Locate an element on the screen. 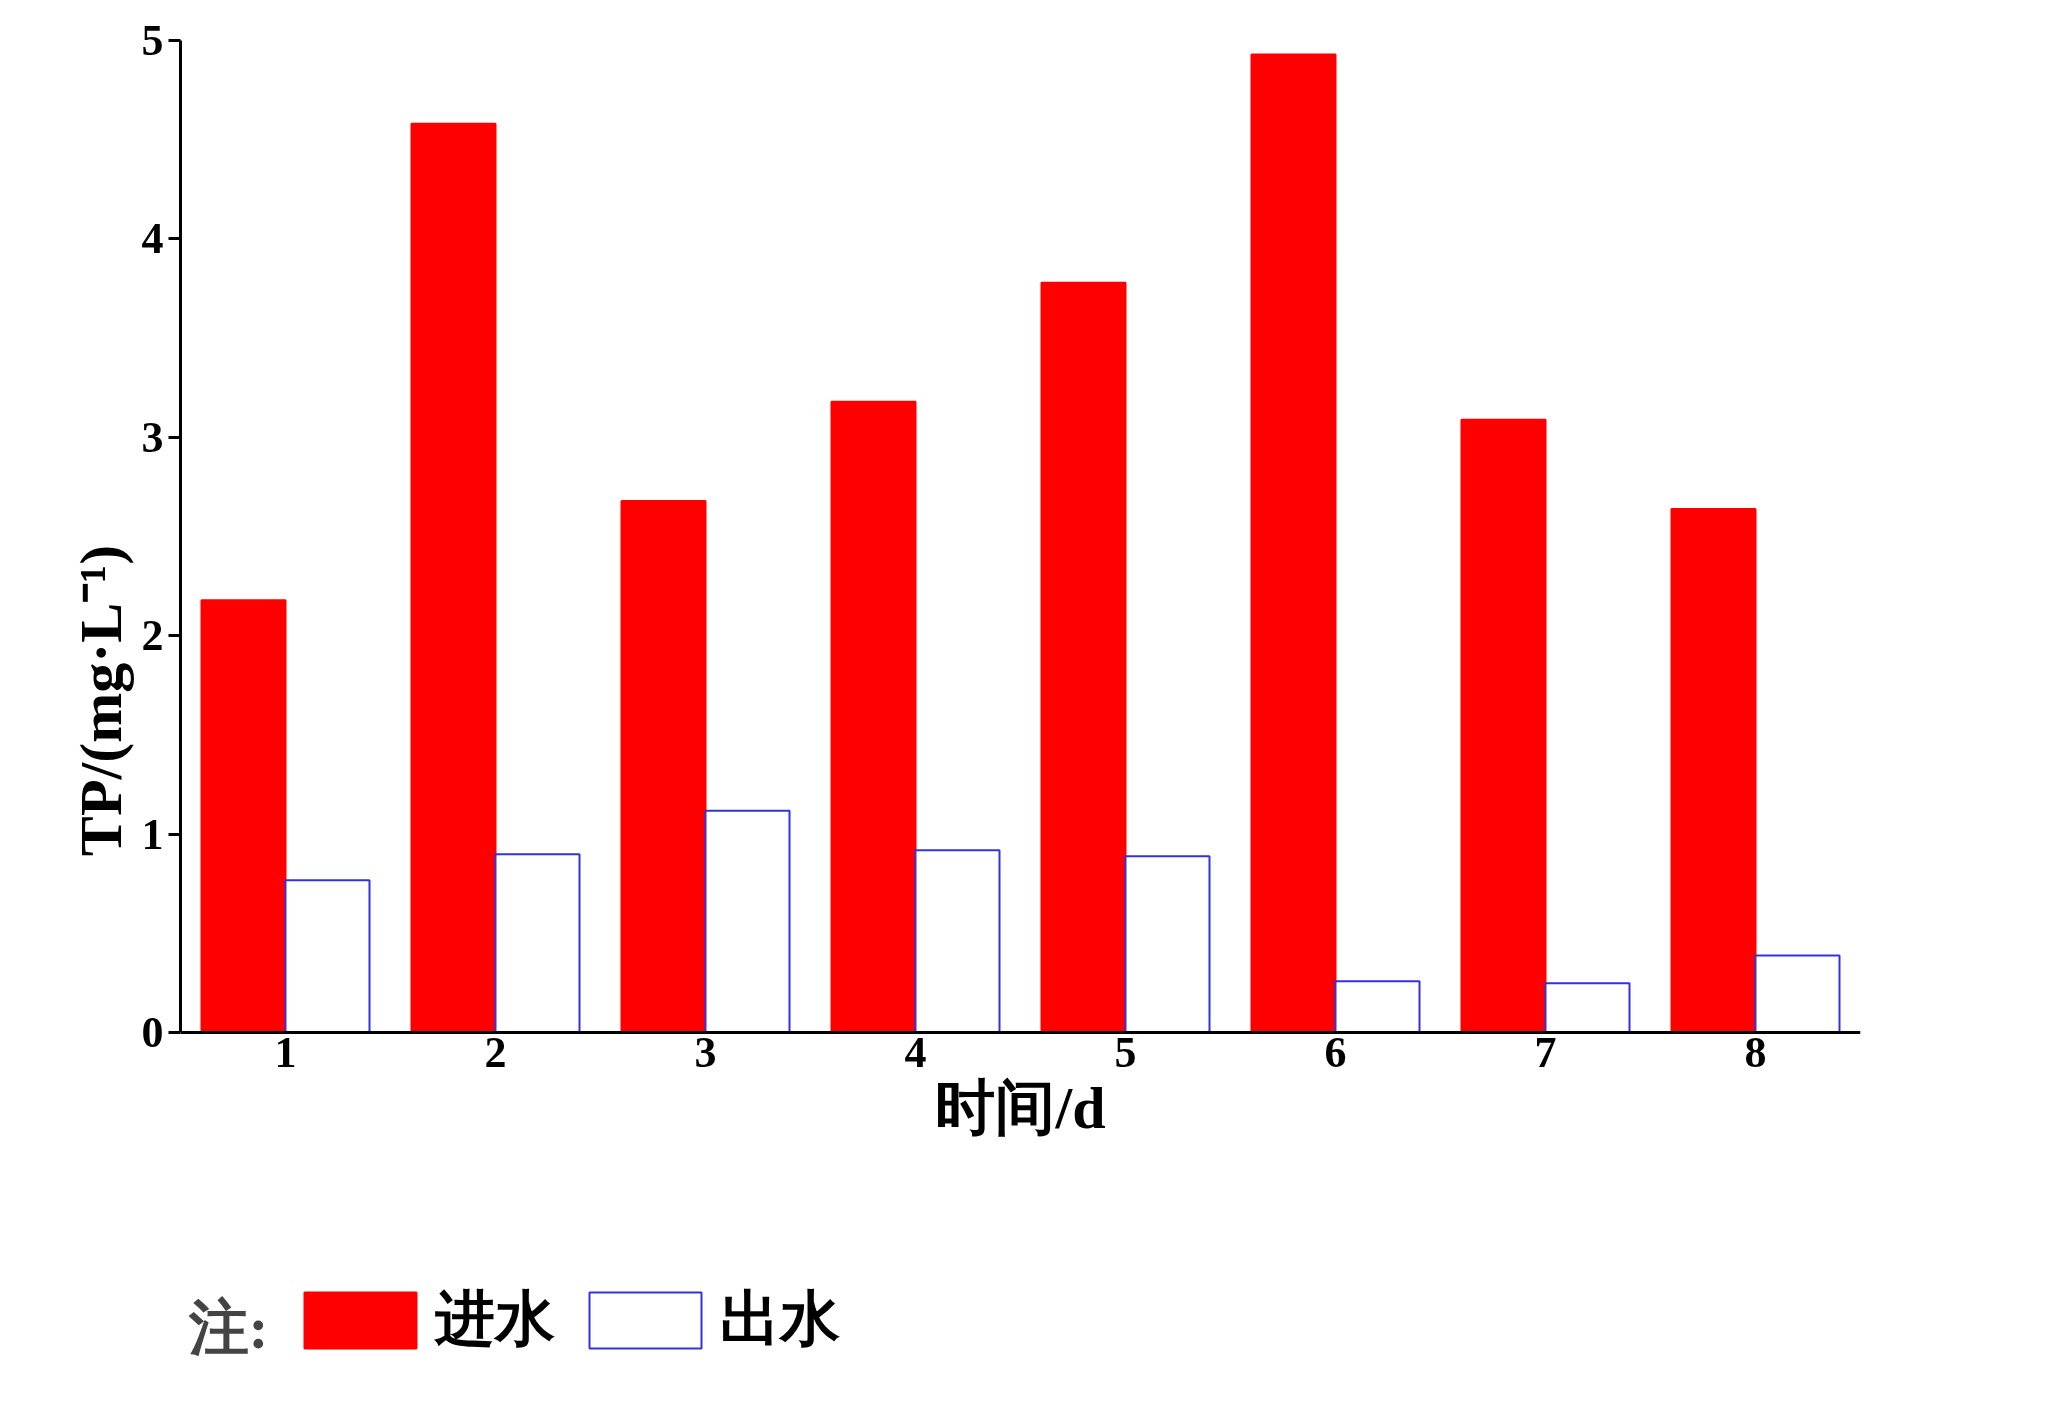 This screenshot has width=2047, height=1419. y-tick-label: 3 is located at coordinates (152, 437).